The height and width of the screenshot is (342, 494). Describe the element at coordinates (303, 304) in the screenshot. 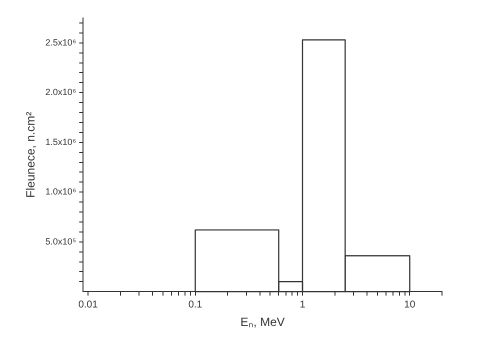

I see `x-tick-label: 1` at that location.